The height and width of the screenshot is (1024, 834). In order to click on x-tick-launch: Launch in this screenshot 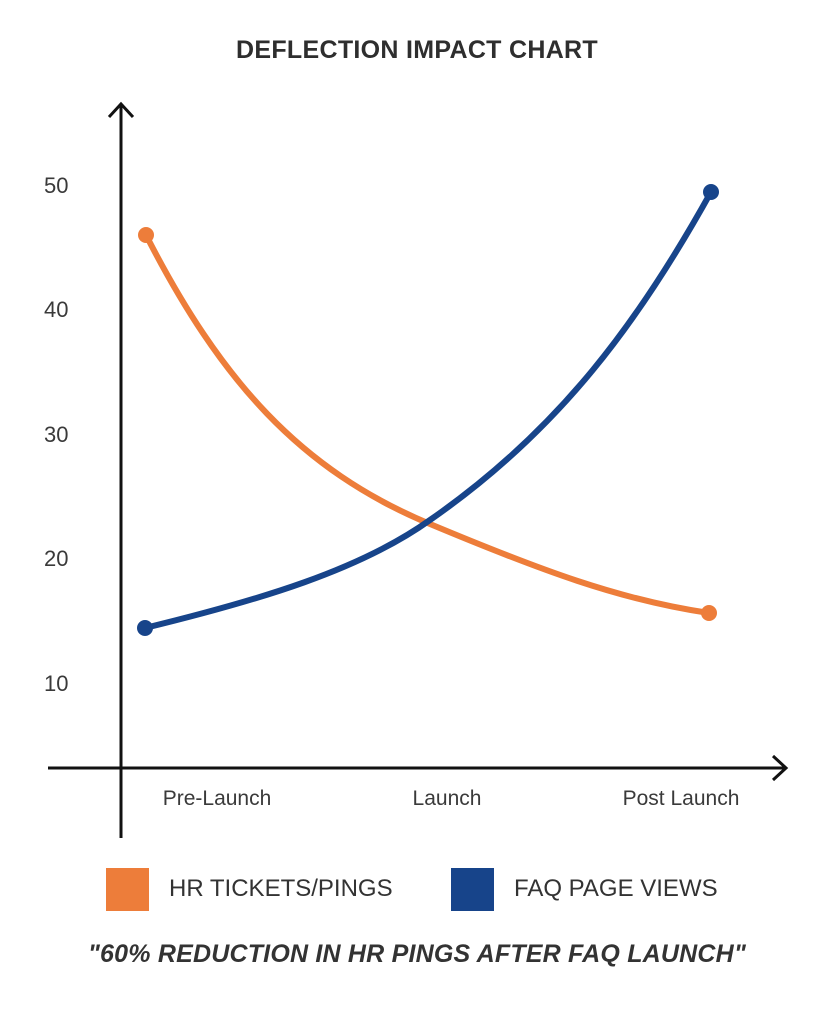, I will do `click(447, 798)`.